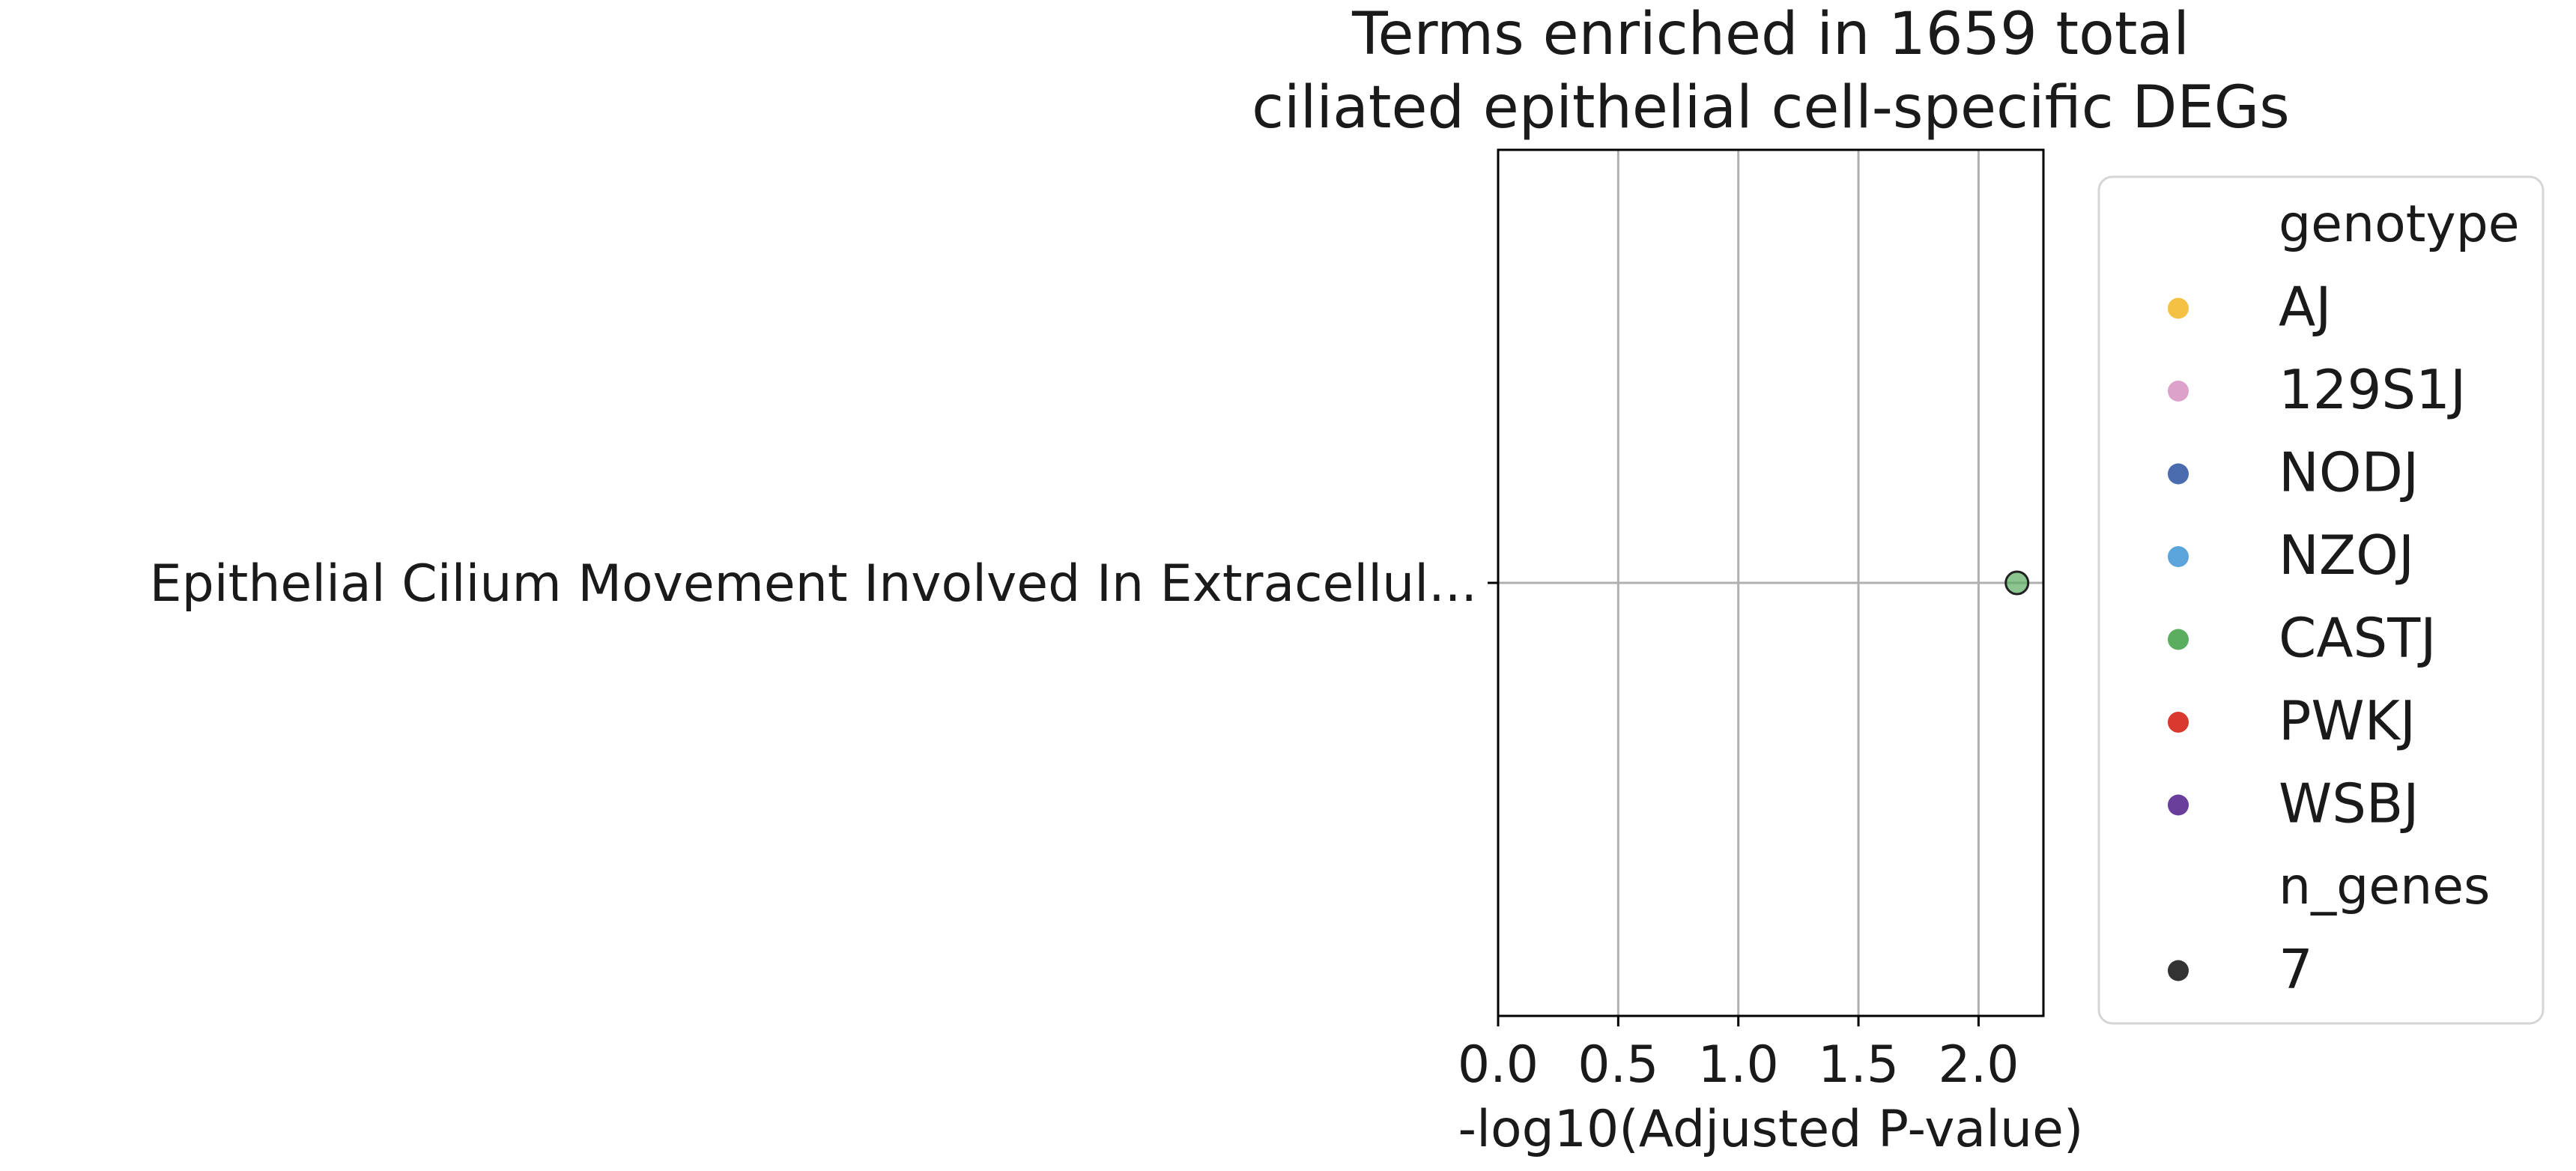  I want to click on legend-label: PWKJ, so click(2347, 720).